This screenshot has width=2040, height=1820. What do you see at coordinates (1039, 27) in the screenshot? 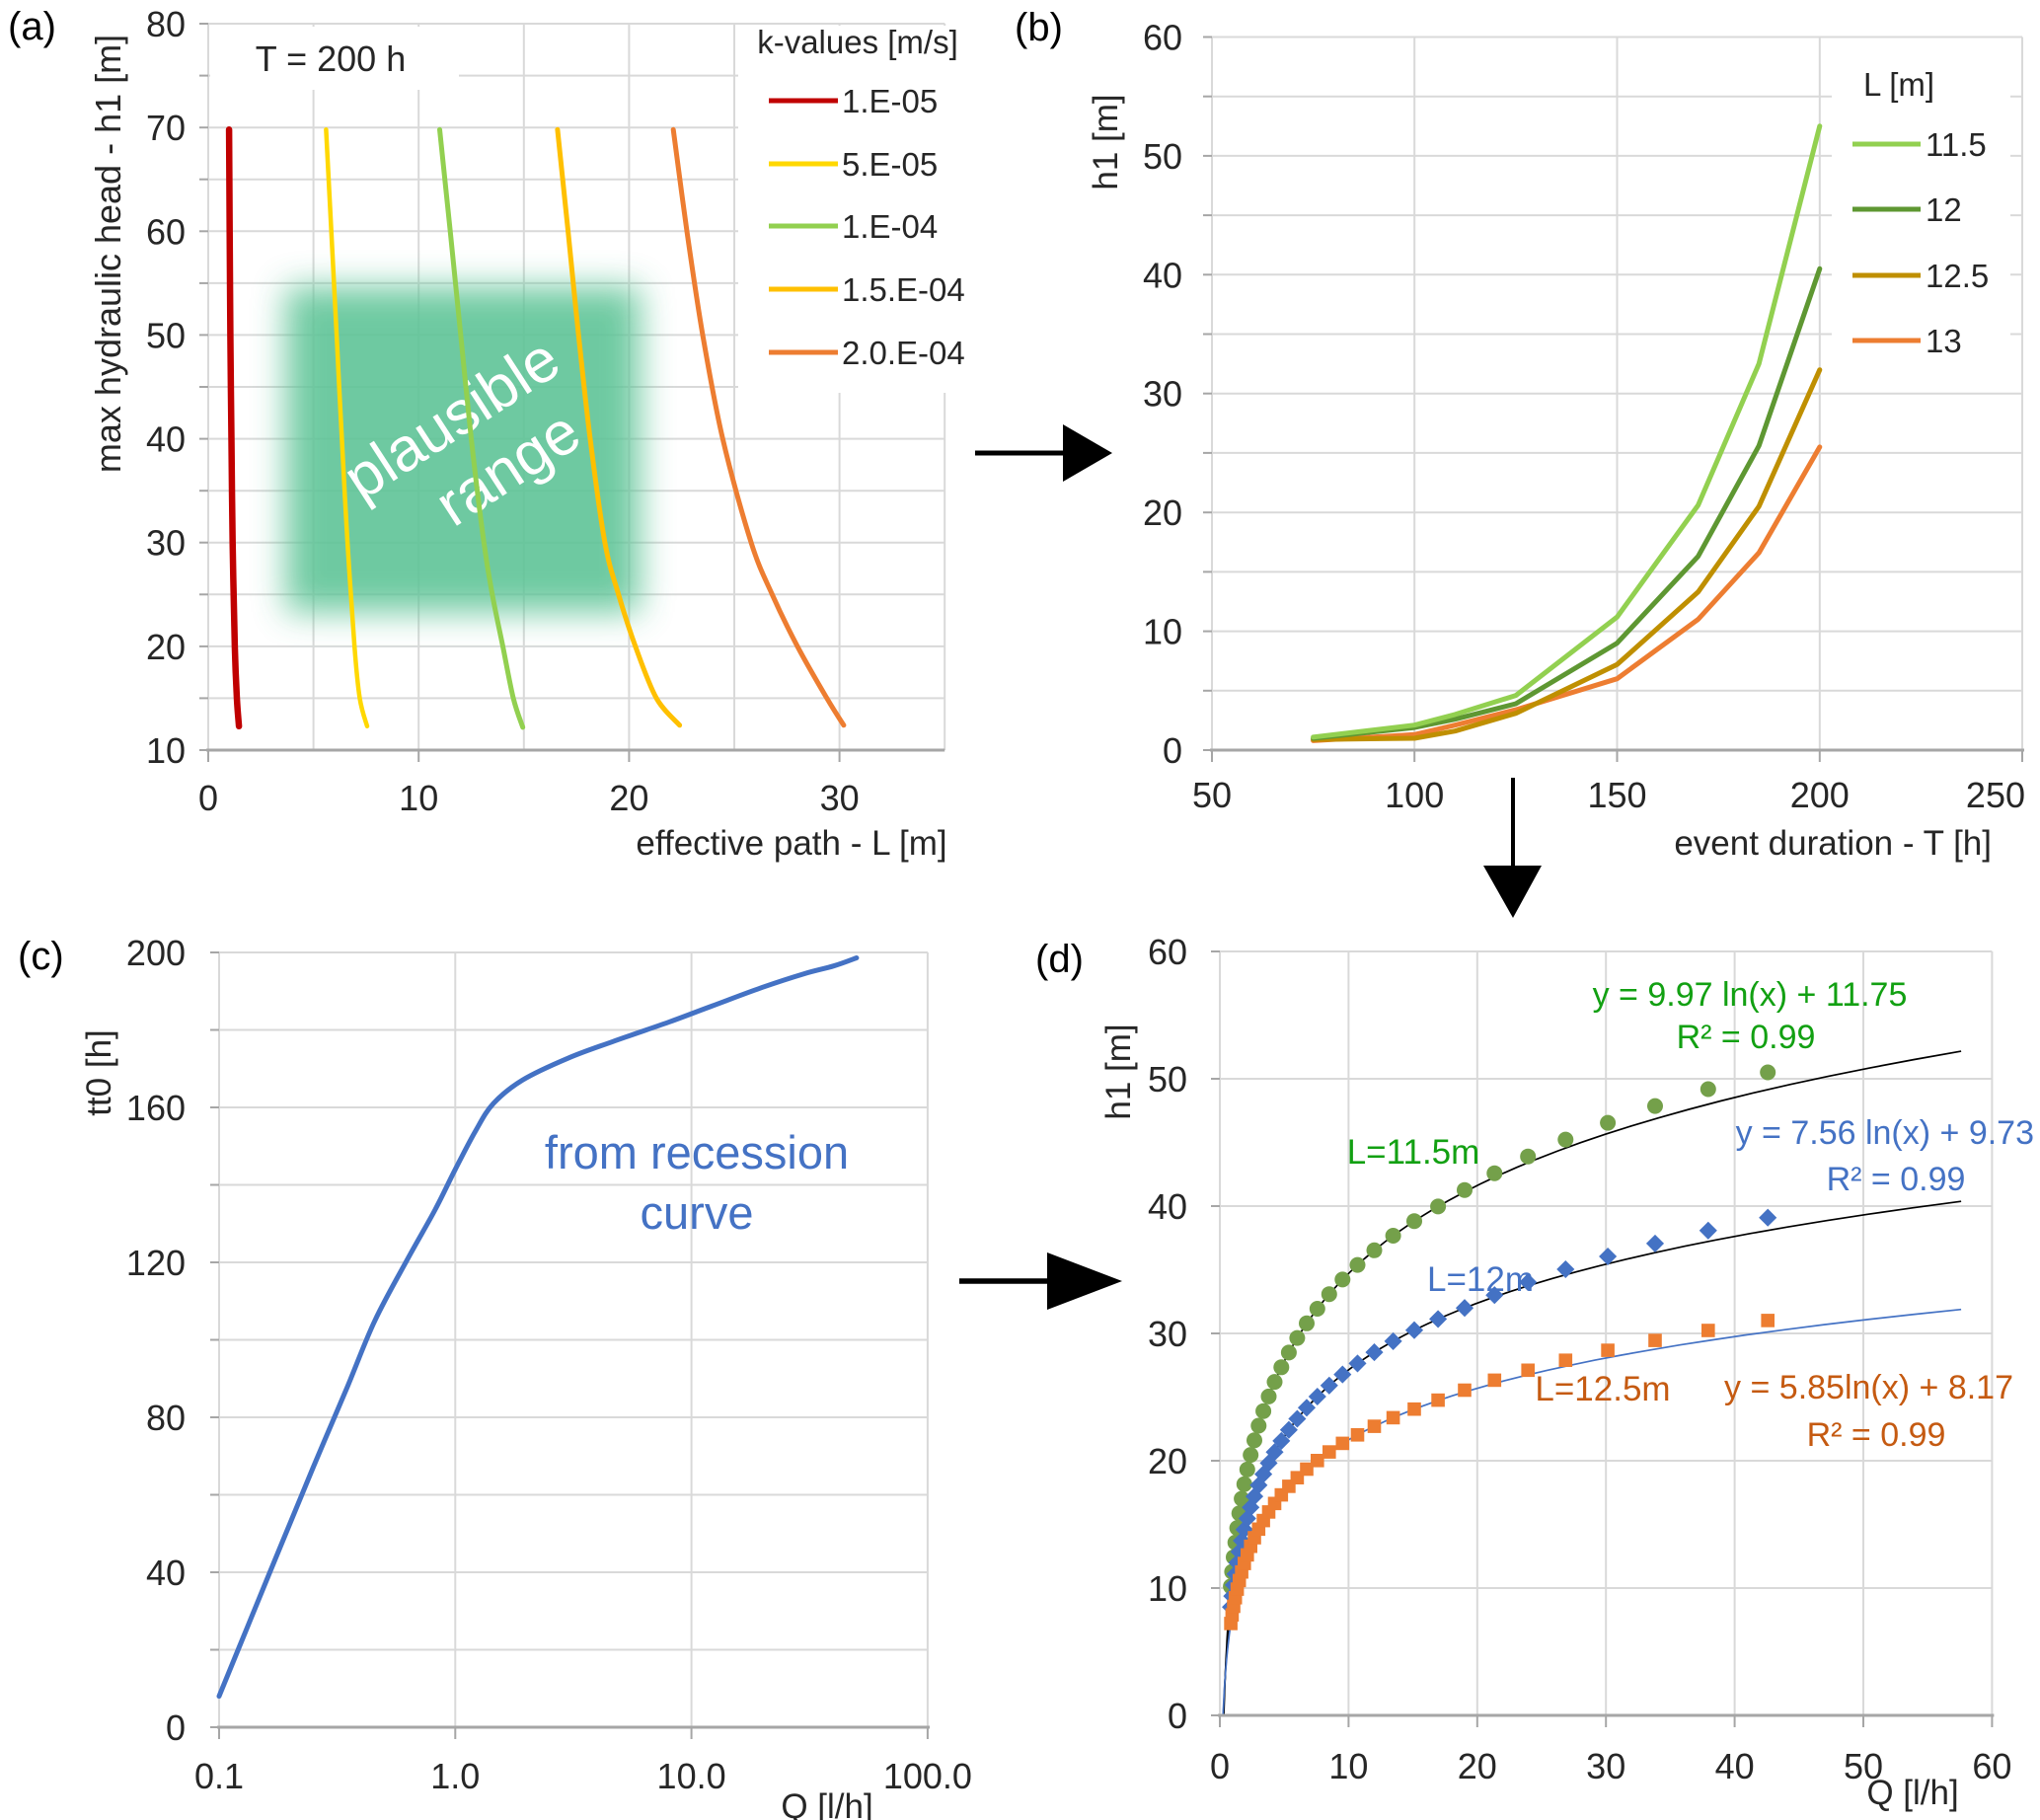
I see `svg-text: (b)` at bounding box center [1039, 27].